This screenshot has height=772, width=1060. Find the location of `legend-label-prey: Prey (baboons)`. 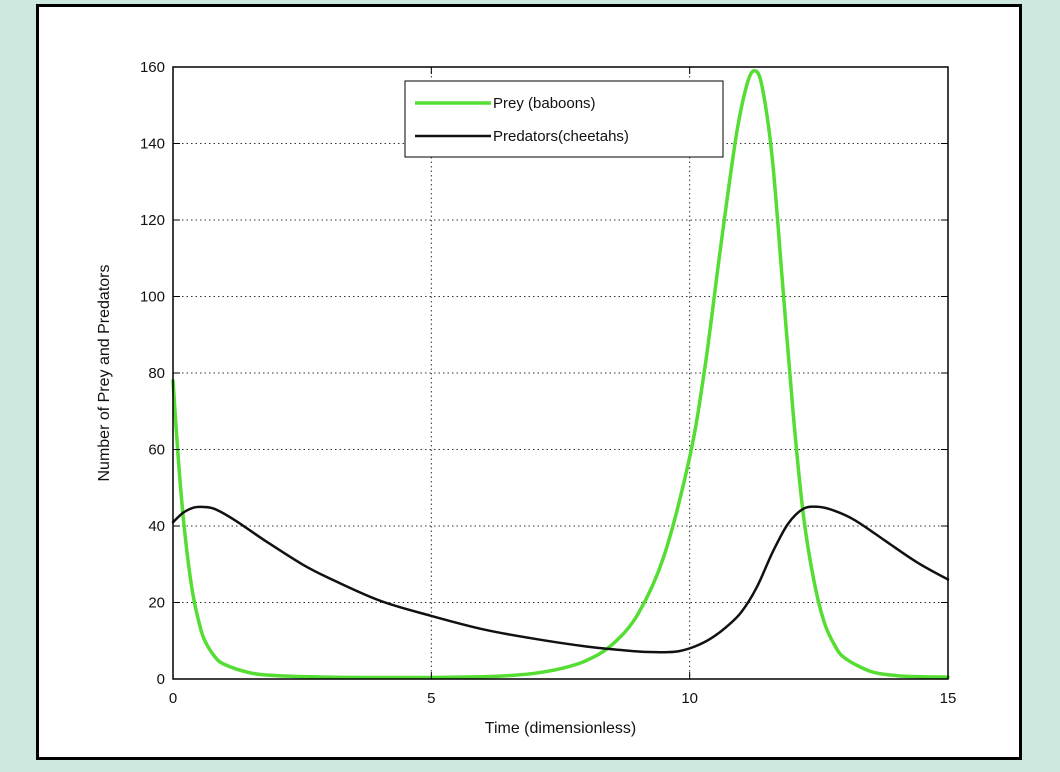

legend-label-prey: Prey (baboons) is located at coordinates (544, 103).